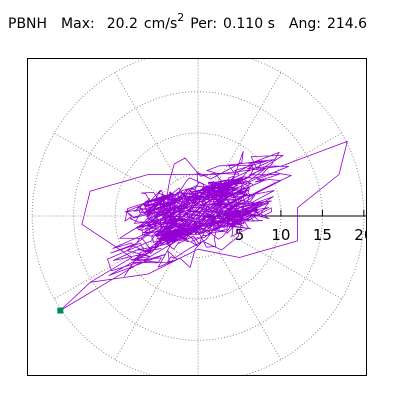 Image resolution: width=400 pixels, height=400 pixels. Describe the element at coordinates (249, 24) in the screenshot. I see `period-value: 0.110 s` at that location.